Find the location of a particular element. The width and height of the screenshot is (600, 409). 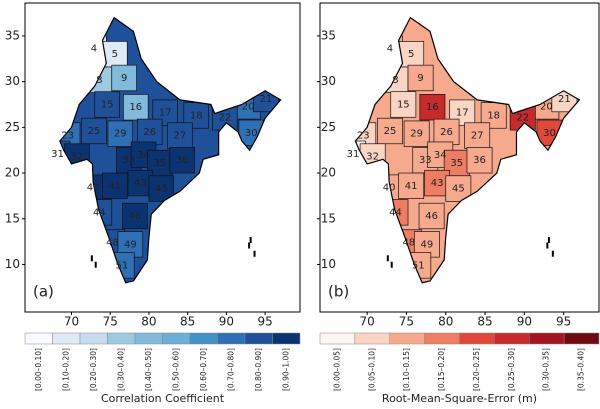

y-tick-label: 35 is located at coordinates (12, 35).